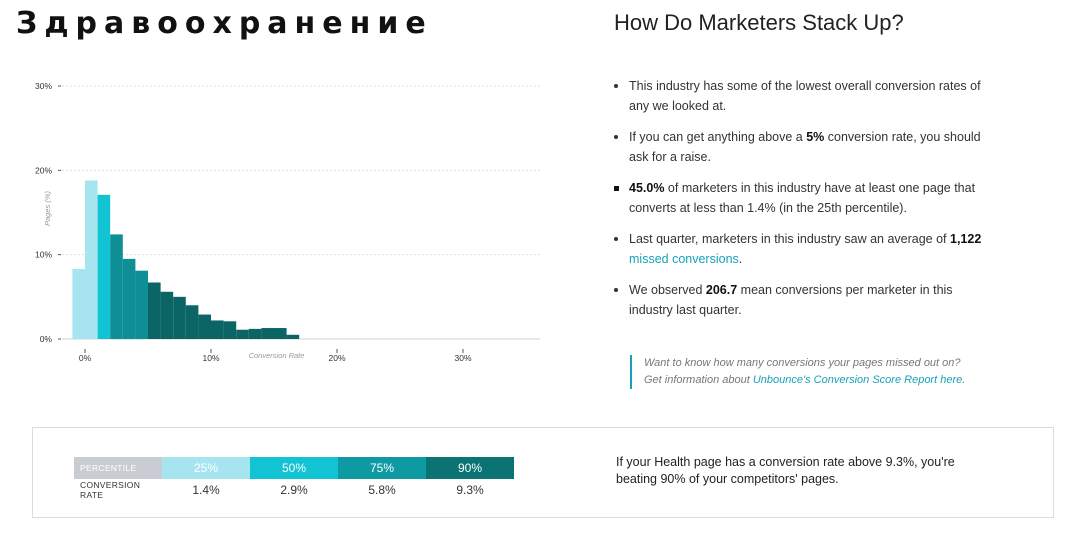 The image size is (1080, 541). I want to click on percentile-row: PERCENTILE 25% 50% 75% 90%, so click(294, 468).